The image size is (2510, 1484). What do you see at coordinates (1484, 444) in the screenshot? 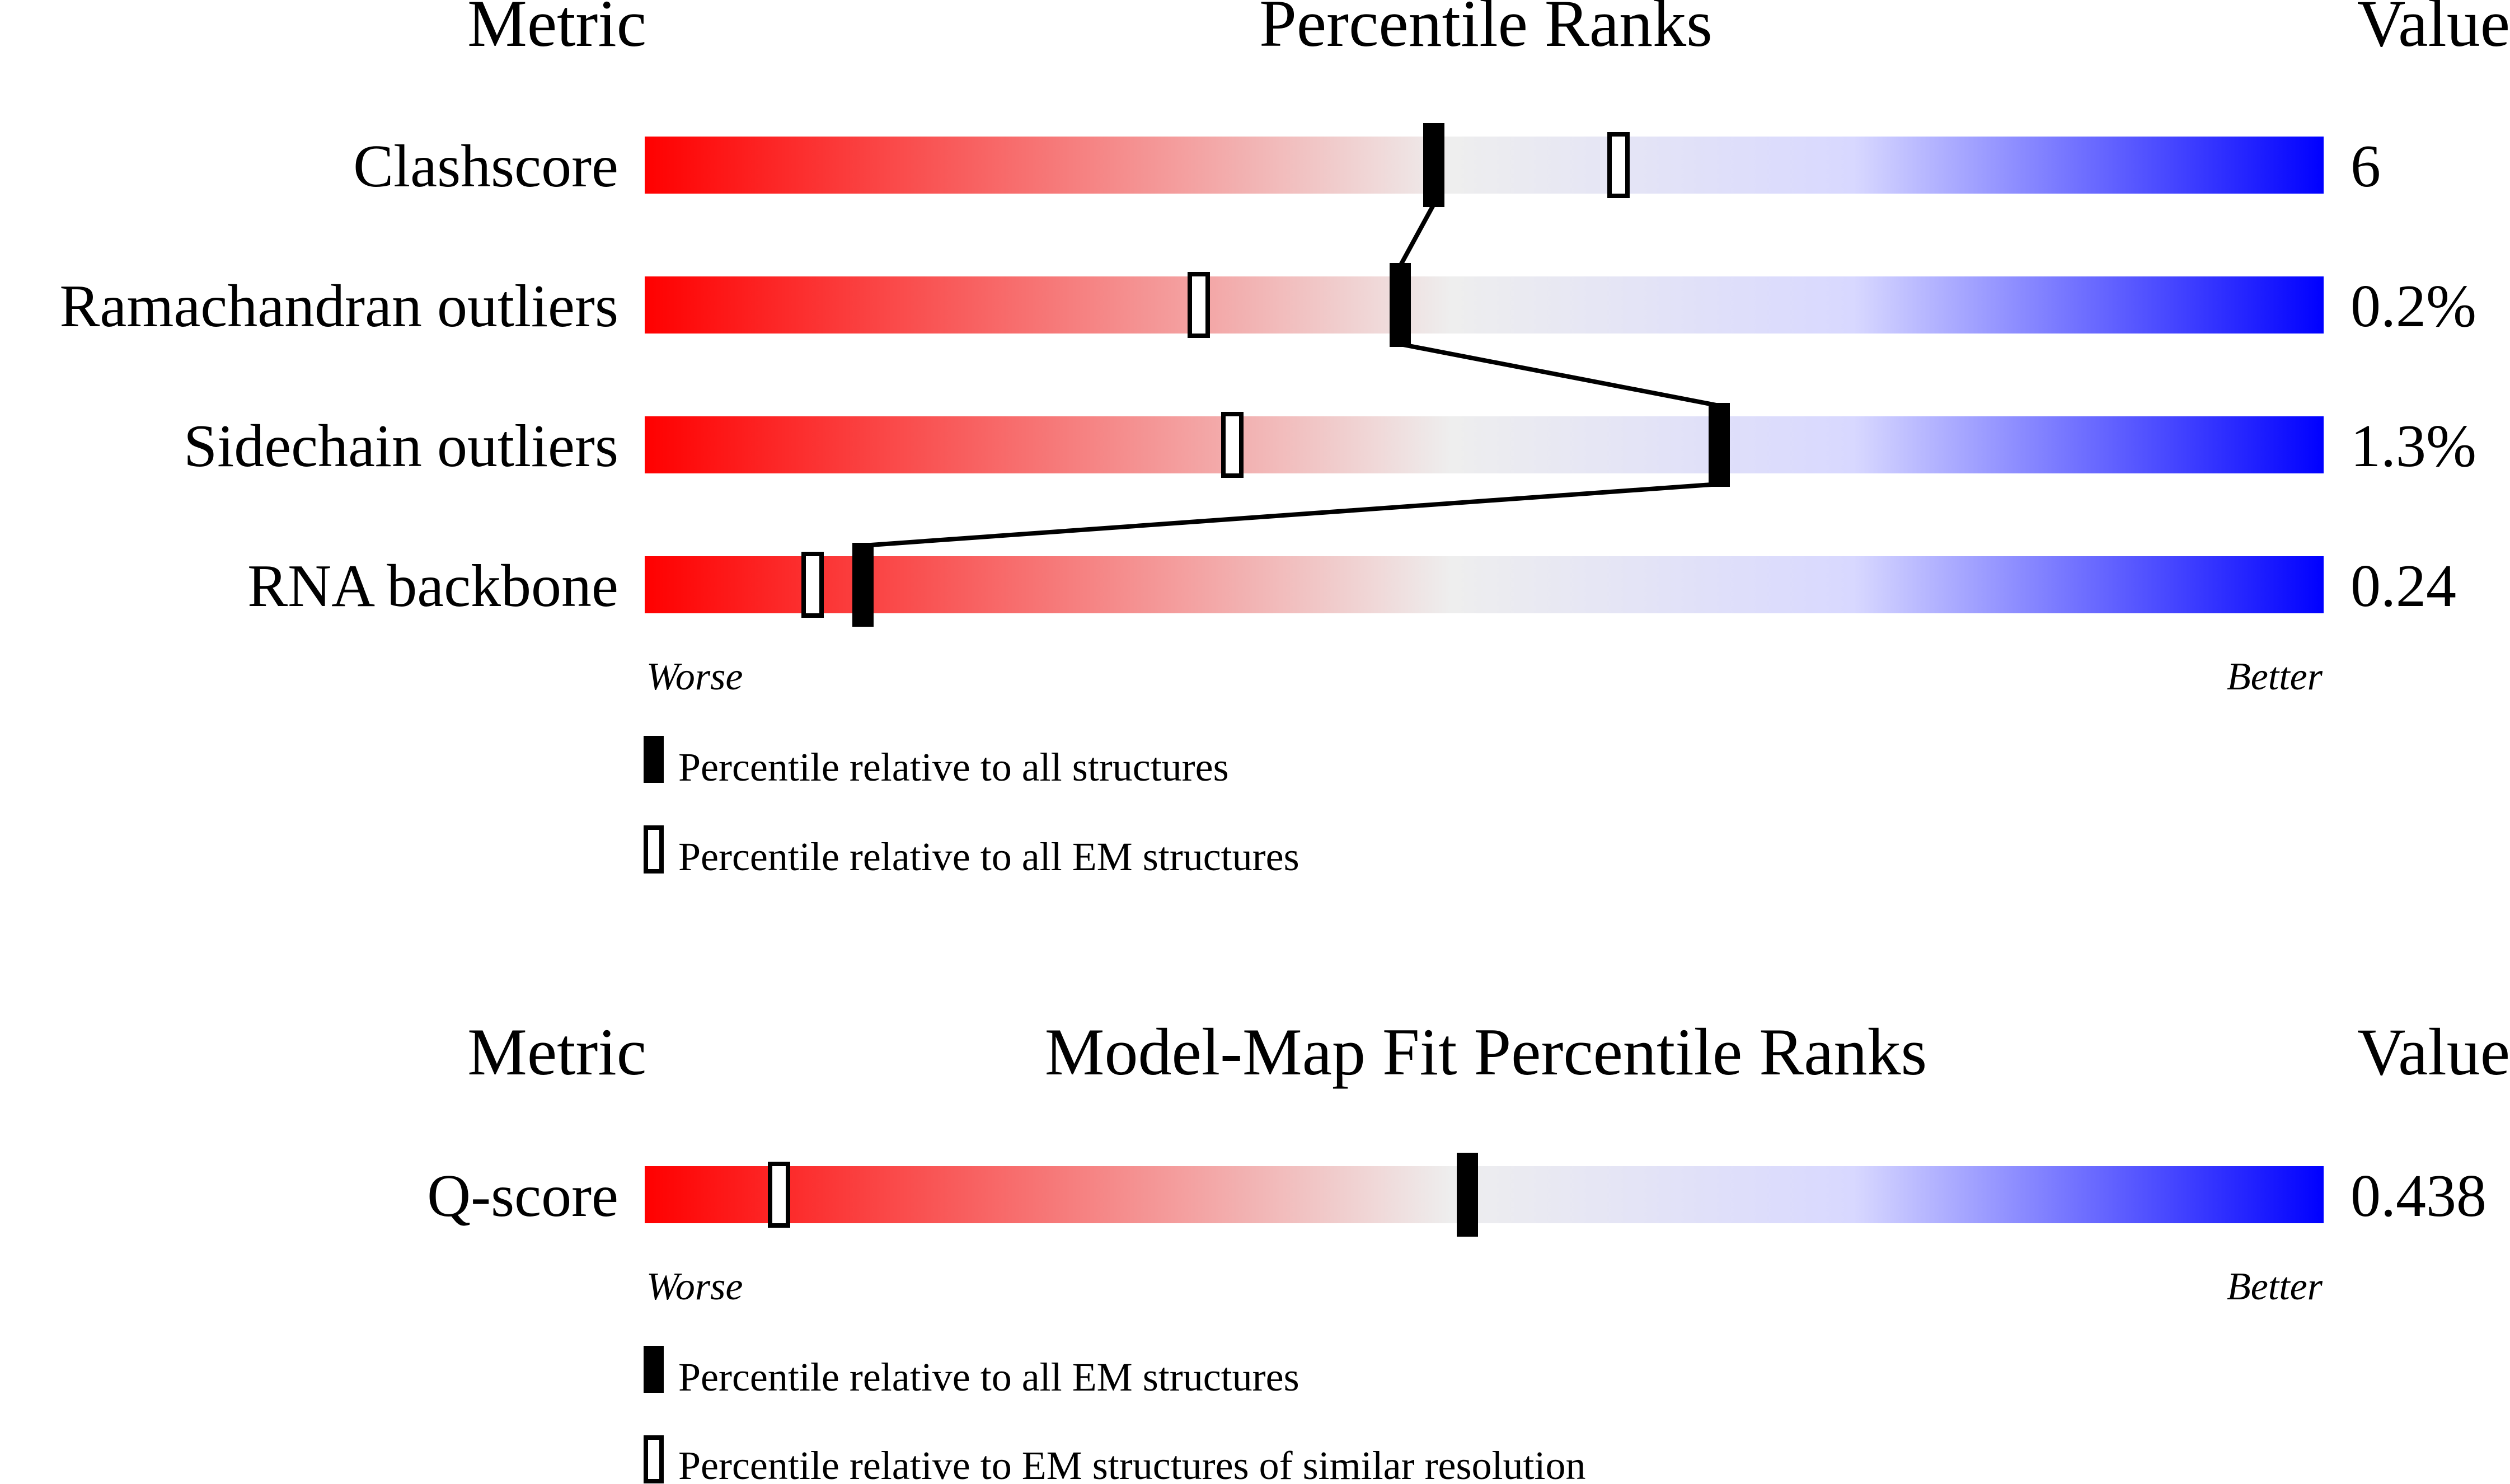
I see `percentile-bar-sidechain-outliers` at bounding box center [1484, 444].